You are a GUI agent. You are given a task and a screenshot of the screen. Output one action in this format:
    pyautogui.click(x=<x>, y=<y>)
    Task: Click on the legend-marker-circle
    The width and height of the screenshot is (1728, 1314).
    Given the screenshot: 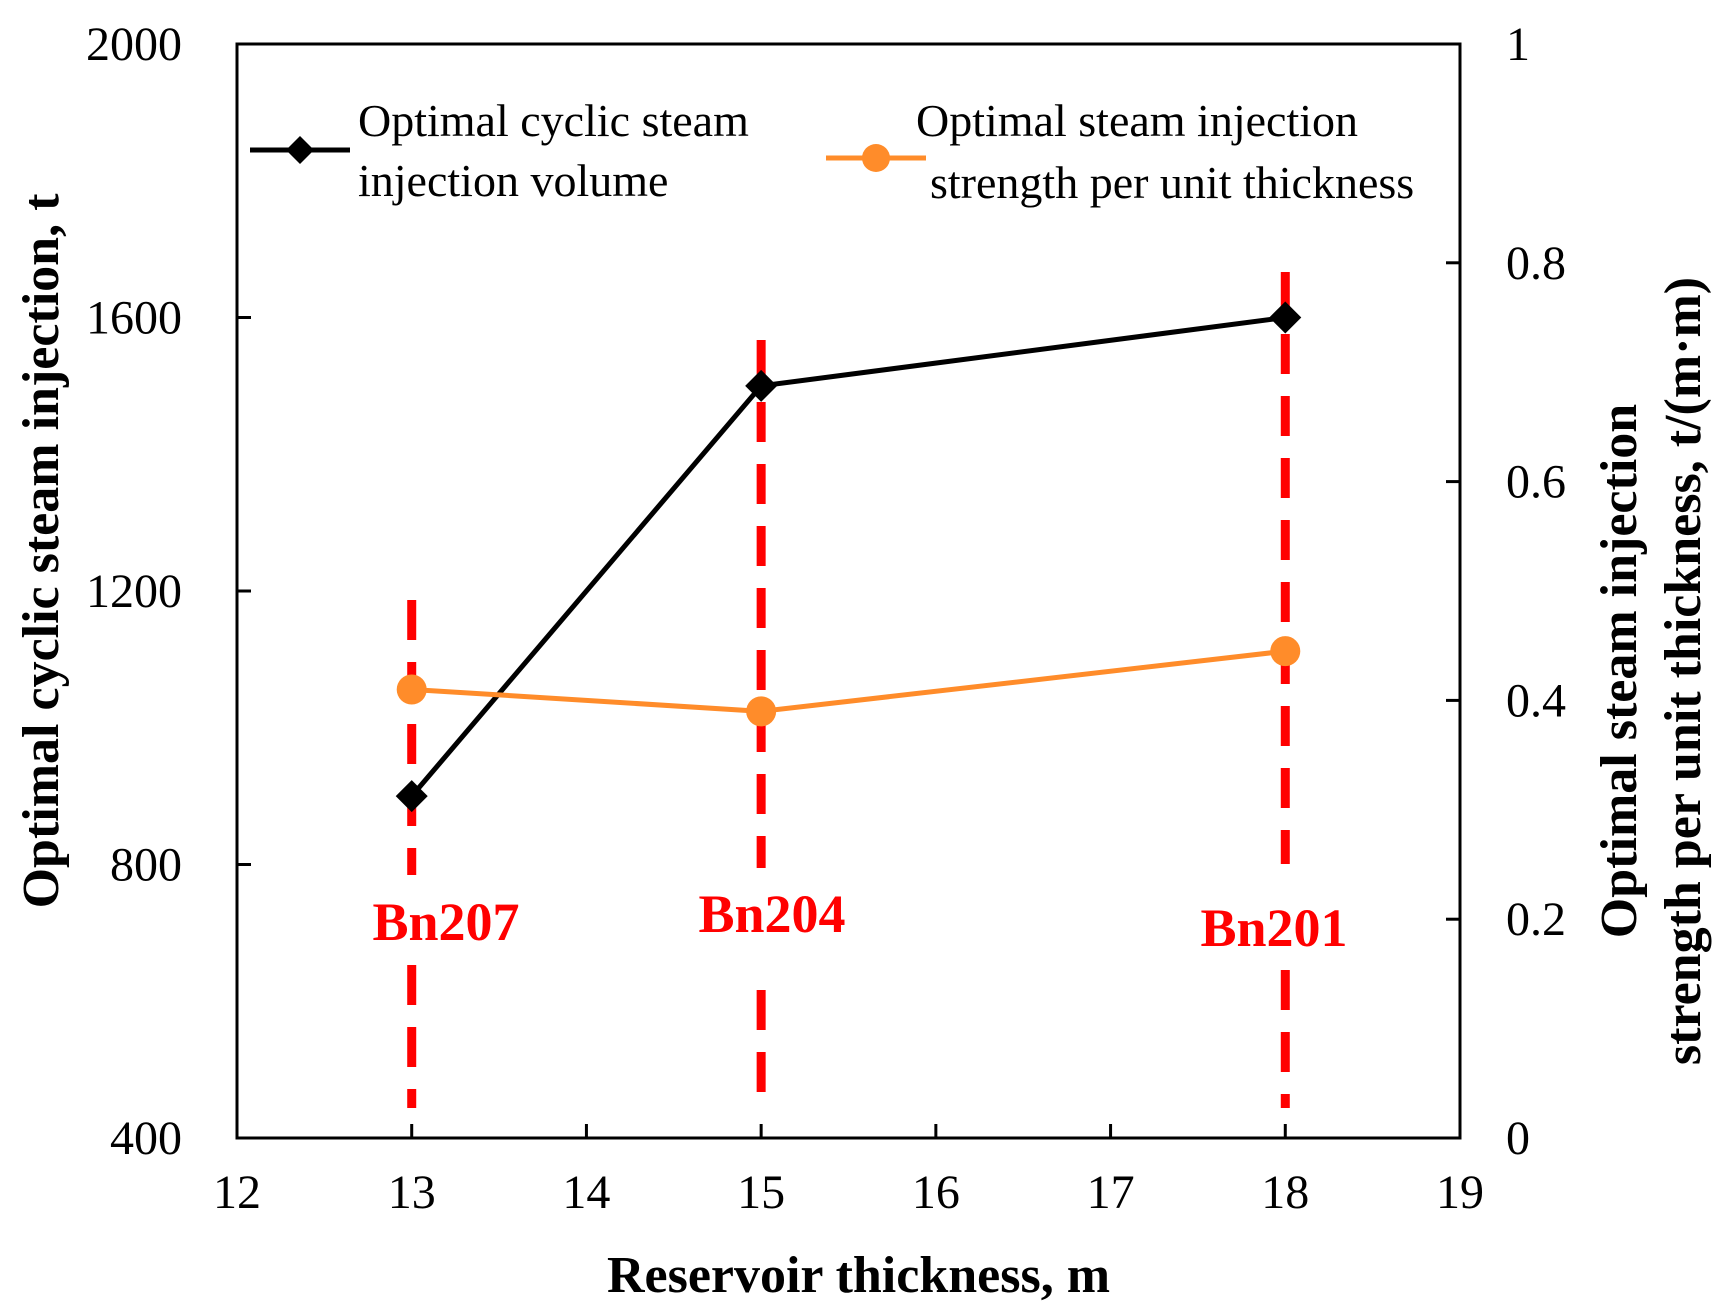 What is the action you would take?
    pyautogui.click(x=876, y=158)
    